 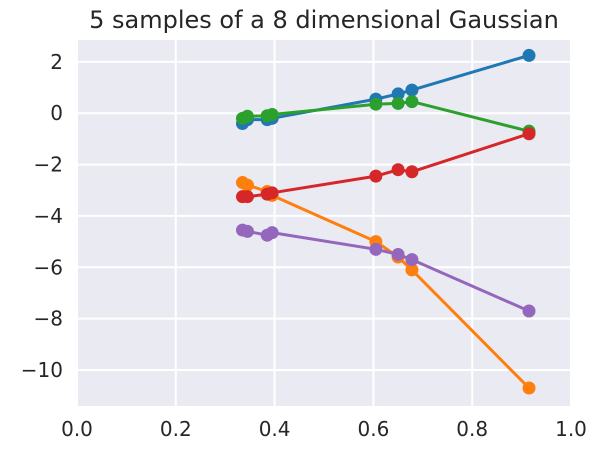 I want to click on x-axis: 0.0 0.2 0.4 0.6 0.8 1.0, so click(x=324, y=429).